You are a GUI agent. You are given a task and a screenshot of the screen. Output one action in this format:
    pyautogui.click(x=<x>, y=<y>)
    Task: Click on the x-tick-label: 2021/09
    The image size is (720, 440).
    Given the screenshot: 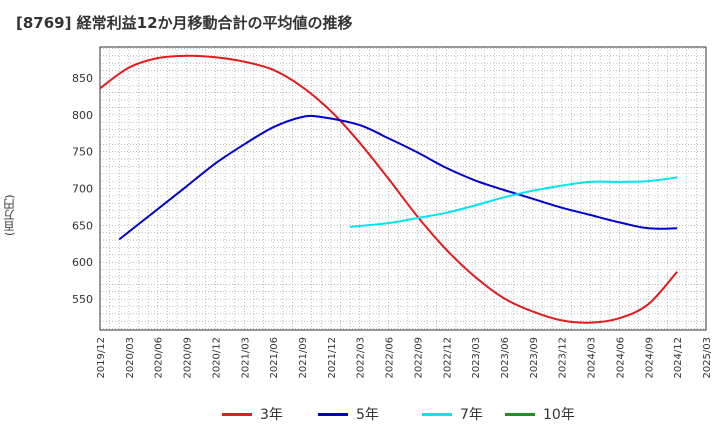 What is the action you would take?
    pyautogui.click(x=303, y=358)
    